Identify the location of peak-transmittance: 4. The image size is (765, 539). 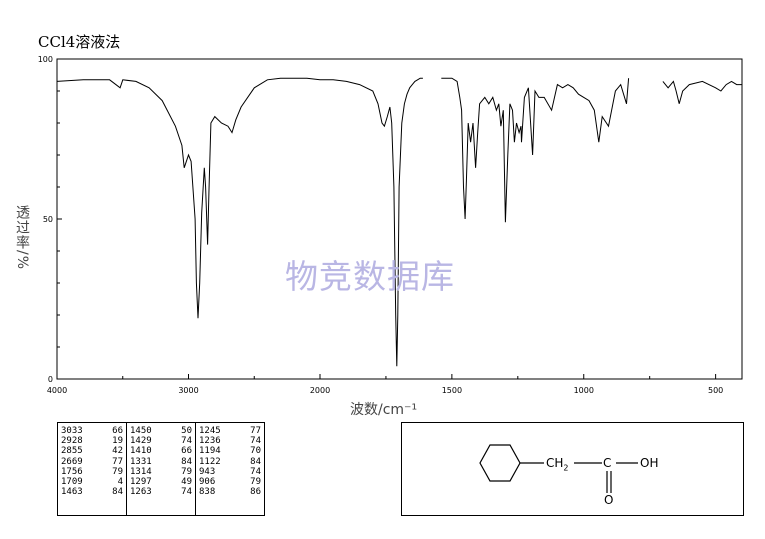
(120, 482).